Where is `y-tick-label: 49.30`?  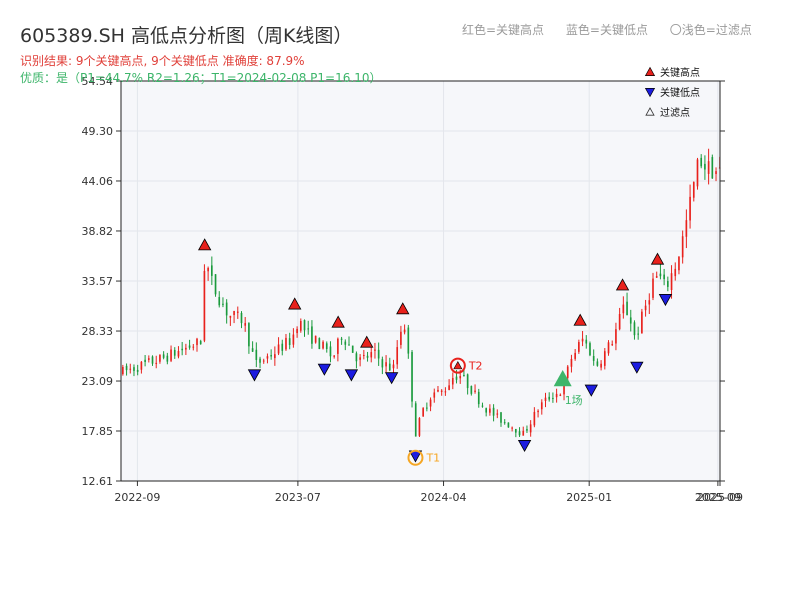
y-tick-label: 49.30 is located at coordinates (98, 131).